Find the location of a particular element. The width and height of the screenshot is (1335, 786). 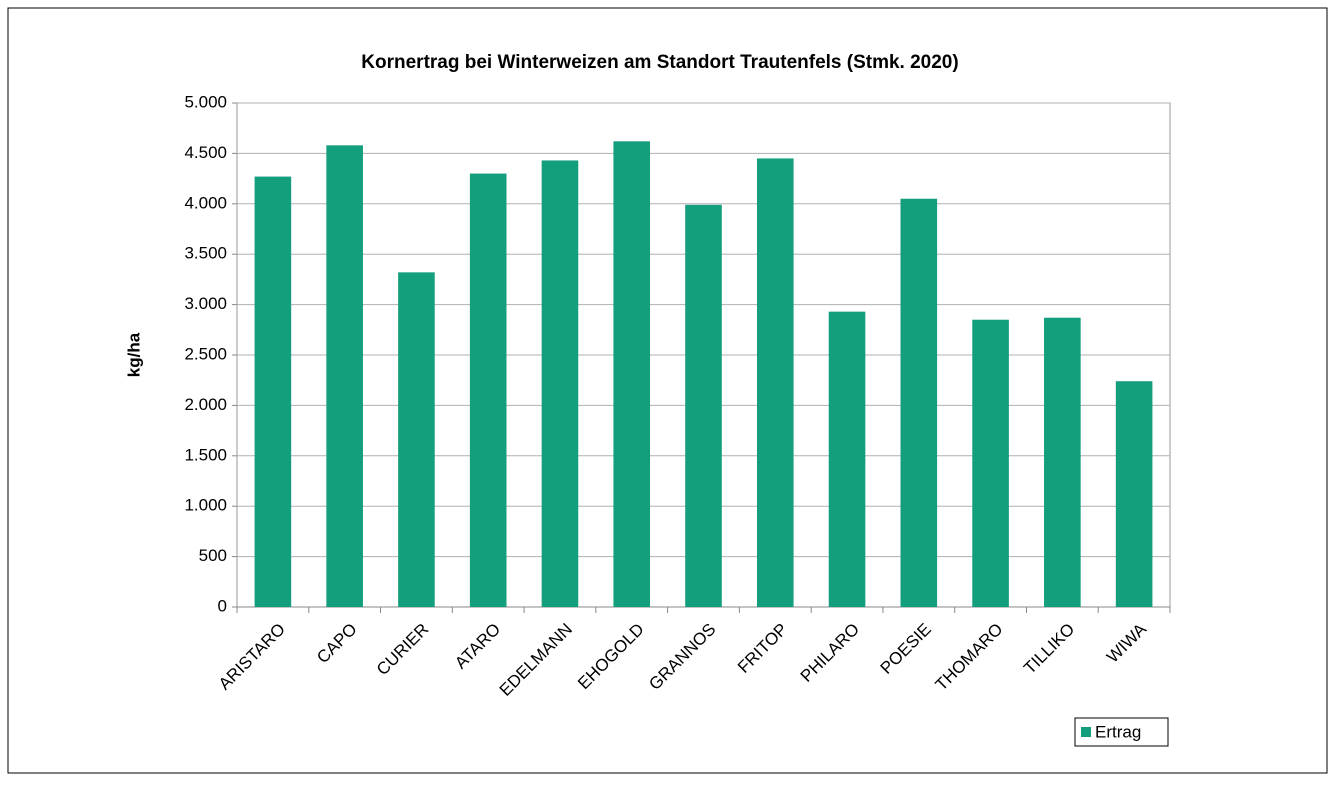

y-tick-label: 2.000 is located at coordinates (205, 404).